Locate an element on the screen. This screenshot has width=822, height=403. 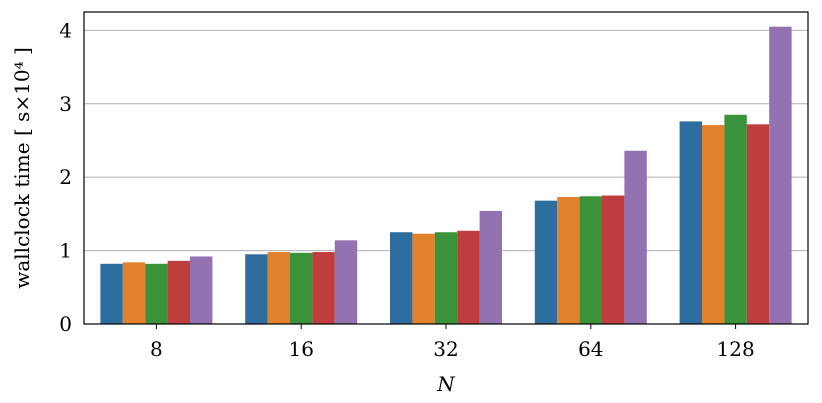
x-tick-label: 32 is located at coordinates (445, 349).